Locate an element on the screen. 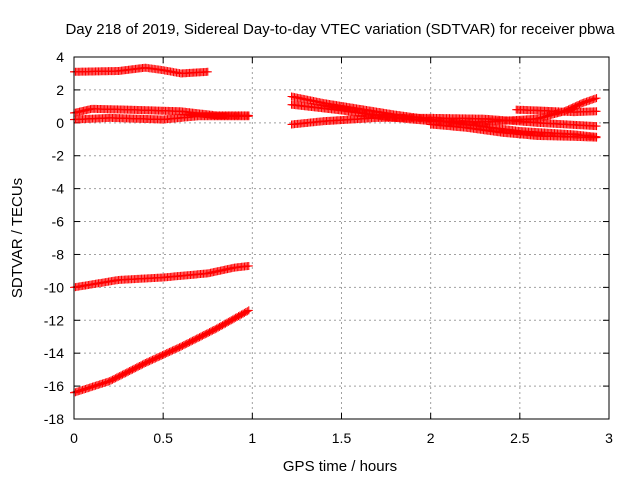 This screenshot has height=480, width=640. y-tick-label: -8 is located at coordinates (58, 254).